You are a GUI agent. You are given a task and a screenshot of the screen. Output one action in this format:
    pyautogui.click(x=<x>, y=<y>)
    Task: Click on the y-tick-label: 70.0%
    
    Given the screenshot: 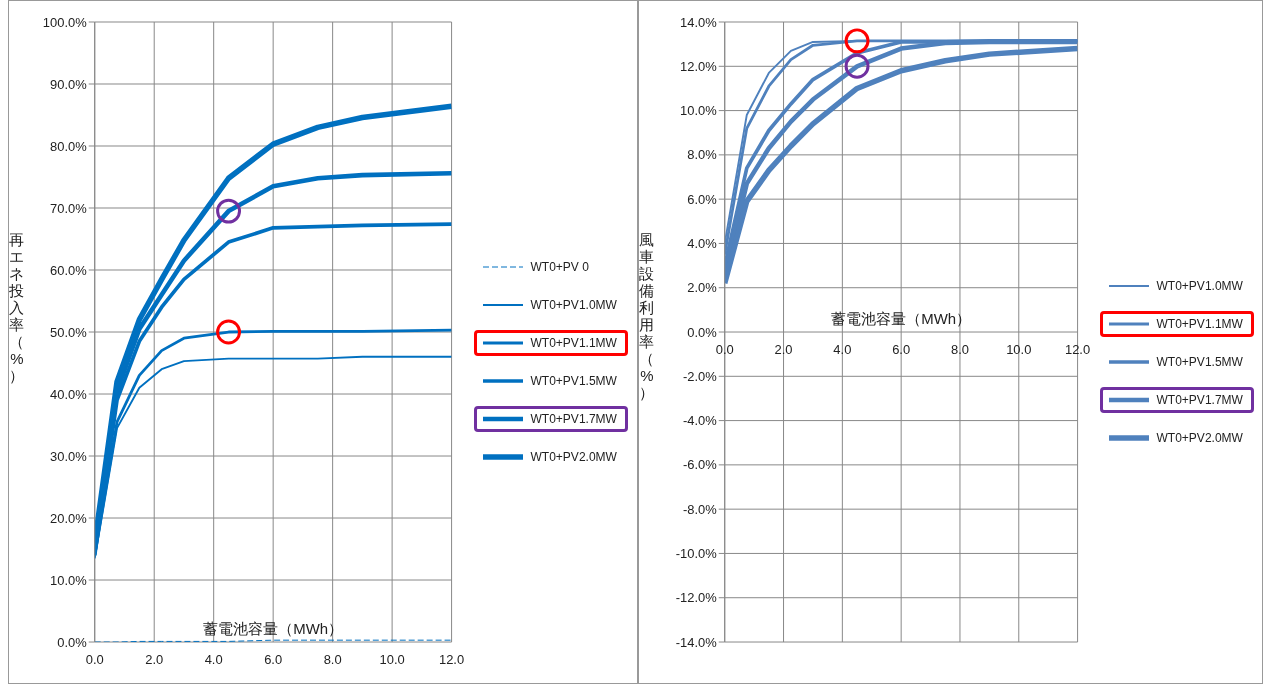 What is the action you would take?
    pyautogui.click(x=69, y=208)
    